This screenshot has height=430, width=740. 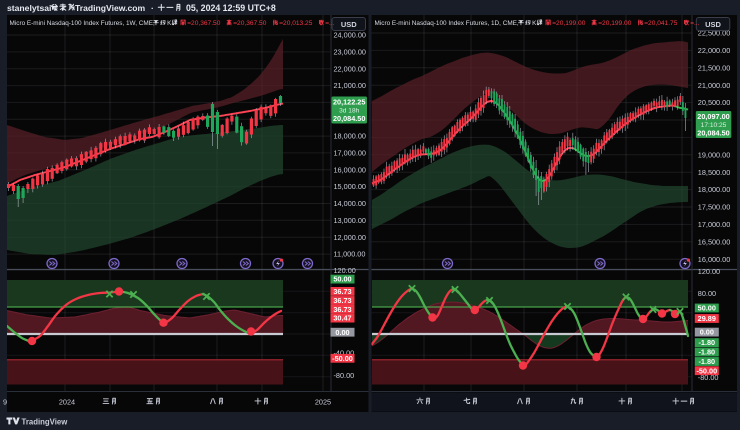 I want to click on svg-text: 12,000.00, so click(x=350, y=237).